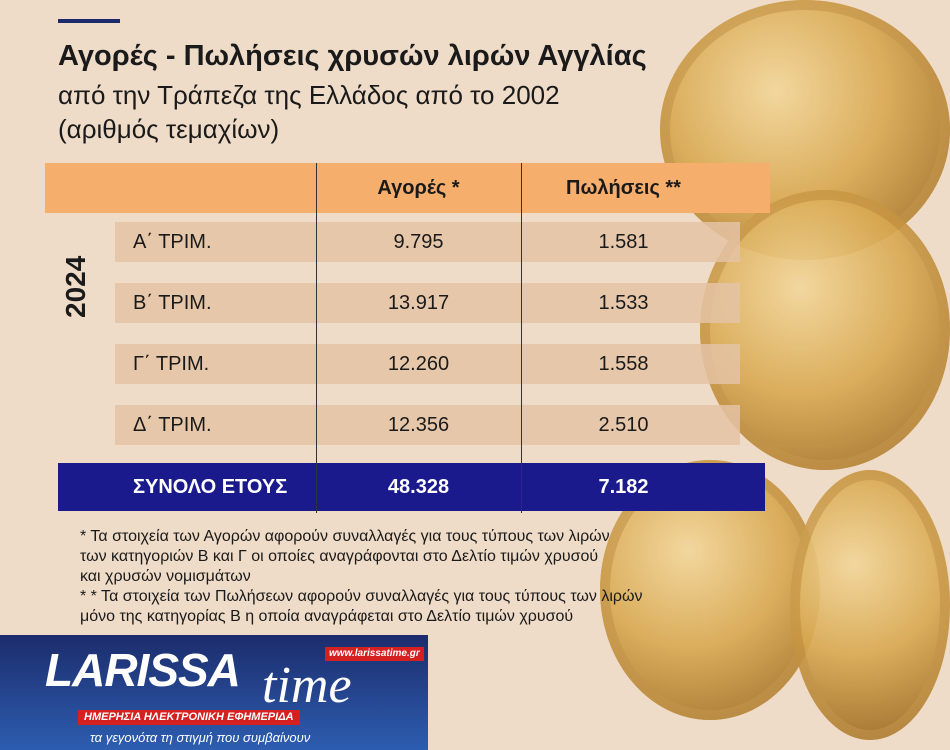 The image size is (950, 750). I want to click on buys-value: 9.795, so click(418, 242).